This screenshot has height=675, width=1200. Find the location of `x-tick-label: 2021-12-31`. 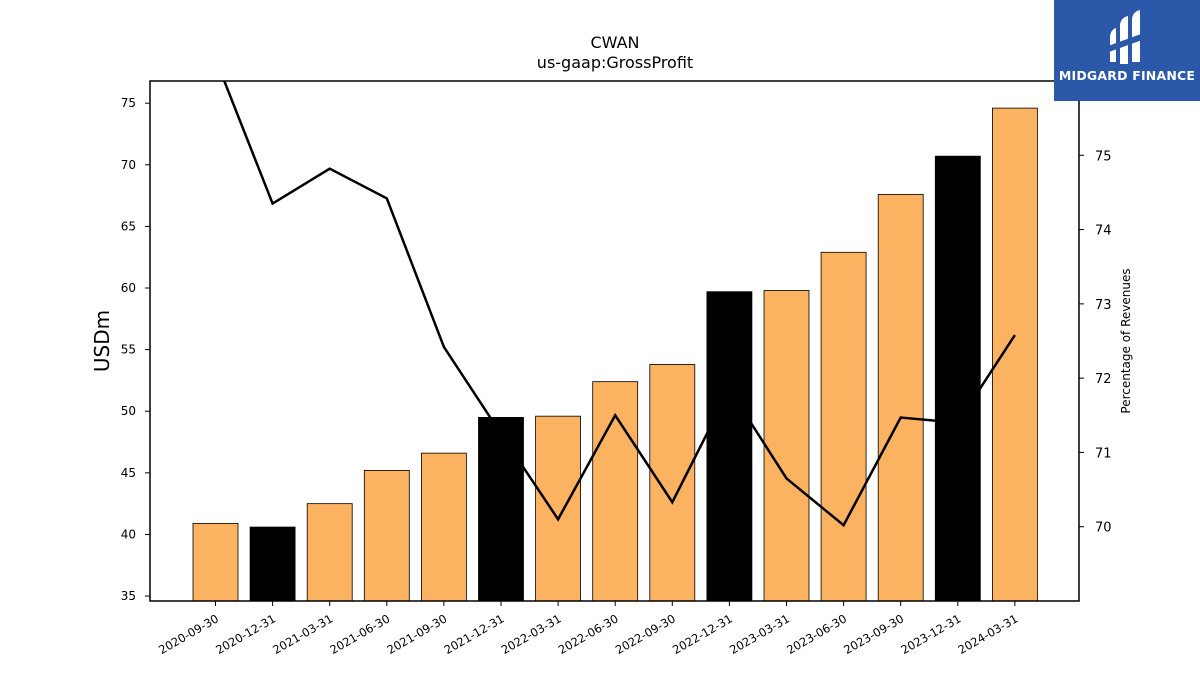

x-tick-label: 2021-12-31 is located at coordinates (474, 634).